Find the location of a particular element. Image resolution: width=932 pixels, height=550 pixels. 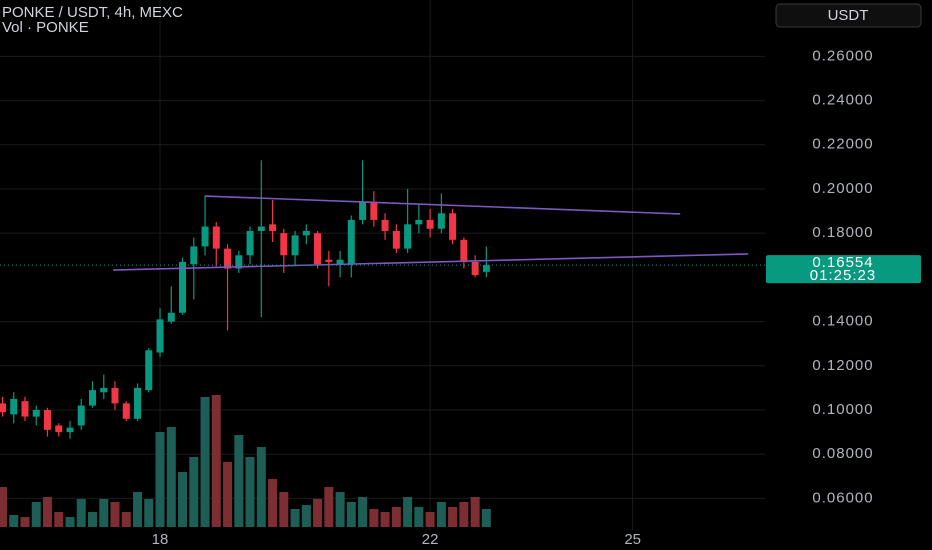

chart-title: PONKE / USDT, 4h, MEXC is located at coordinates (92, 12).